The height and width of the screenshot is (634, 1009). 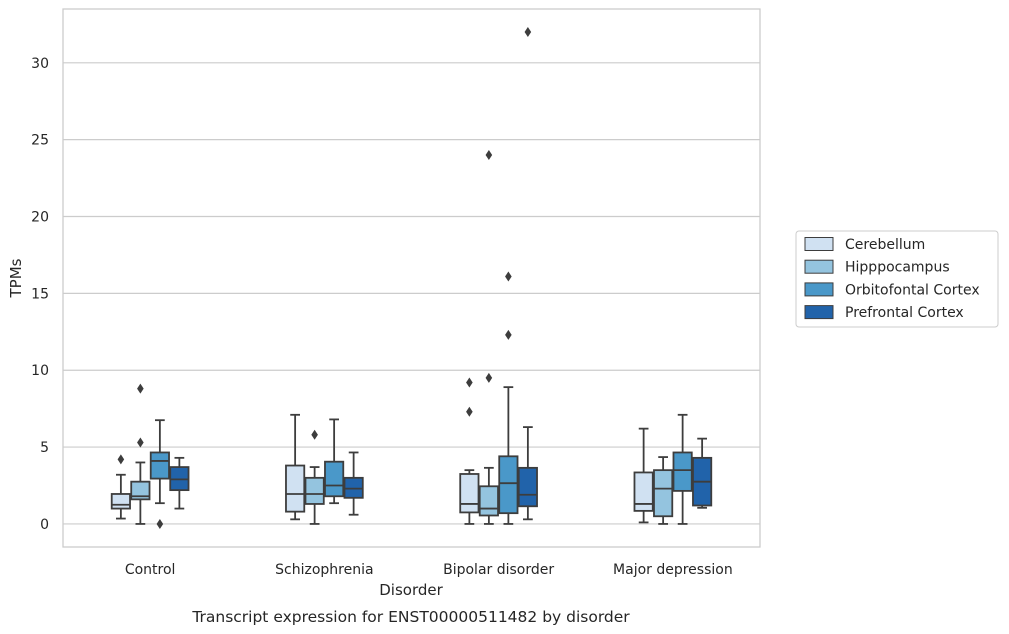 I want to click on legend-item: Hipppocampus, so click(x=877, y=267).